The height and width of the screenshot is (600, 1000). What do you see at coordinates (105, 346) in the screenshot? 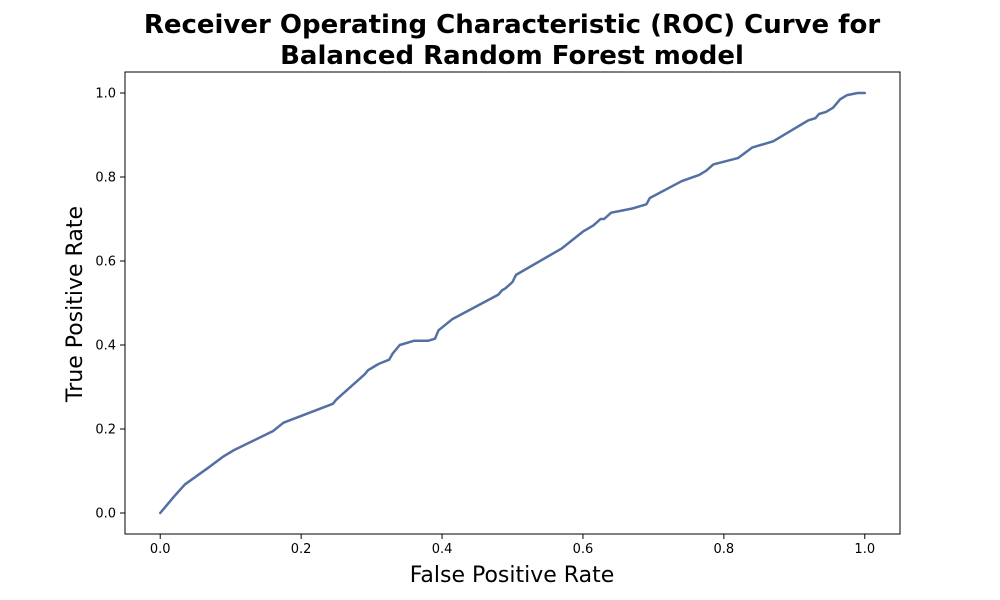
I see `y-tick-label: 0.4` at bounding box center [105, 346].